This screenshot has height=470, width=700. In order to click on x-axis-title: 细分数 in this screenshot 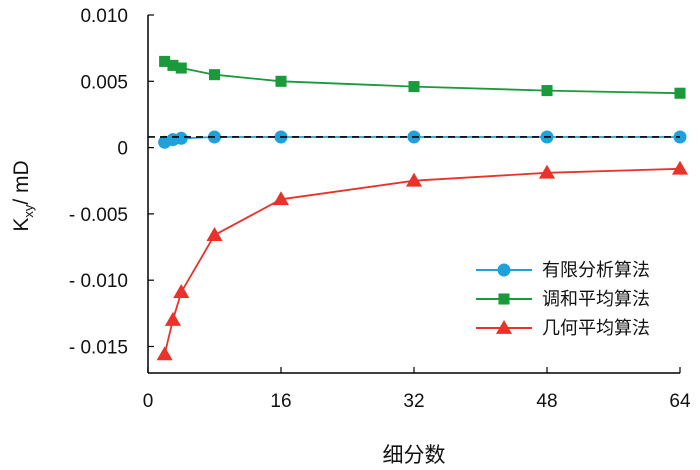, I will do `click(414, 455)`.